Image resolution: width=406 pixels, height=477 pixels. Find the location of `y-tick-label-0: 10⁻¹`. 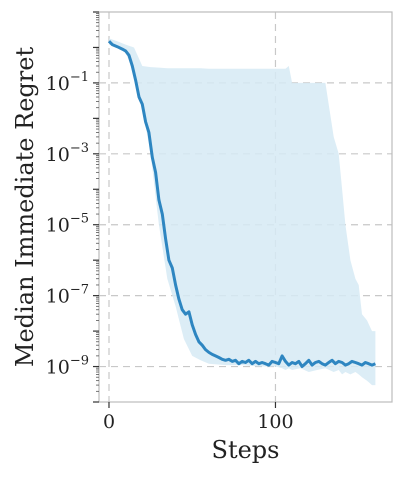

y-tick-label-0: 10⁻¹ is located at coordinates (67, 82).